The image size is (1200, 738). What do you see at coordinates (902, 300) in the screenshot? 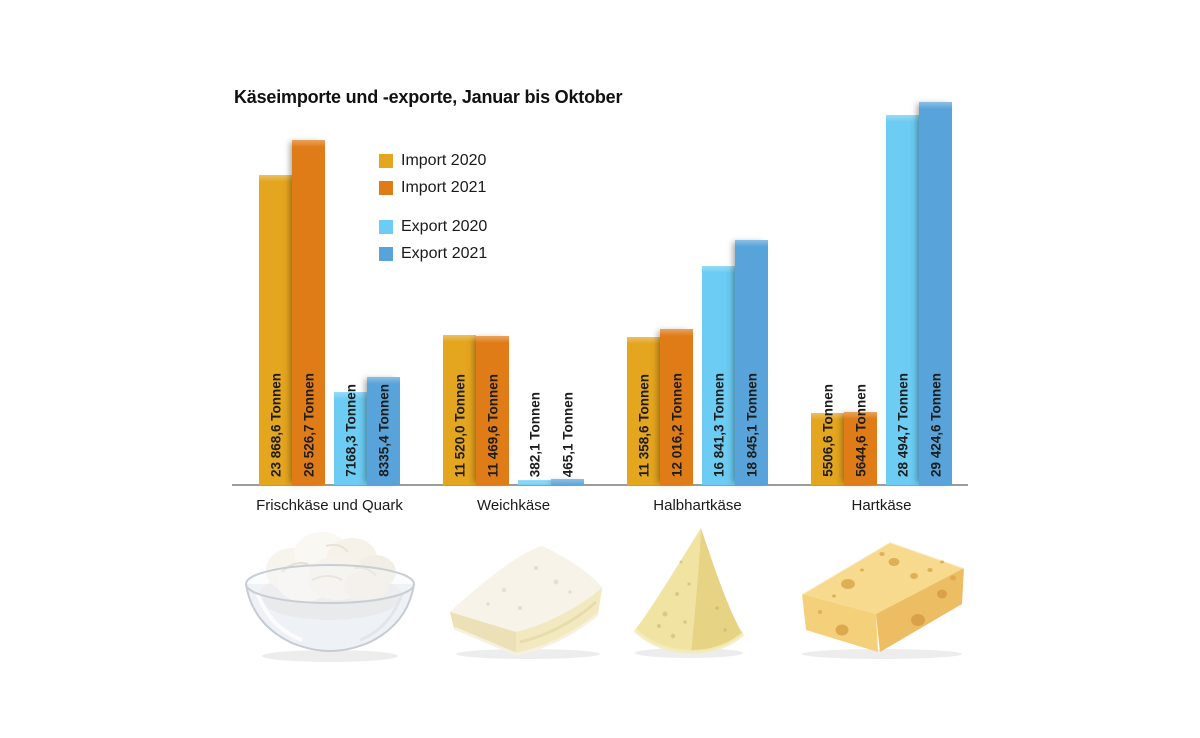
I see `bar-export-2020-hartkäse: 28 494,7 Tonnen` at bounding box center [902, 300].